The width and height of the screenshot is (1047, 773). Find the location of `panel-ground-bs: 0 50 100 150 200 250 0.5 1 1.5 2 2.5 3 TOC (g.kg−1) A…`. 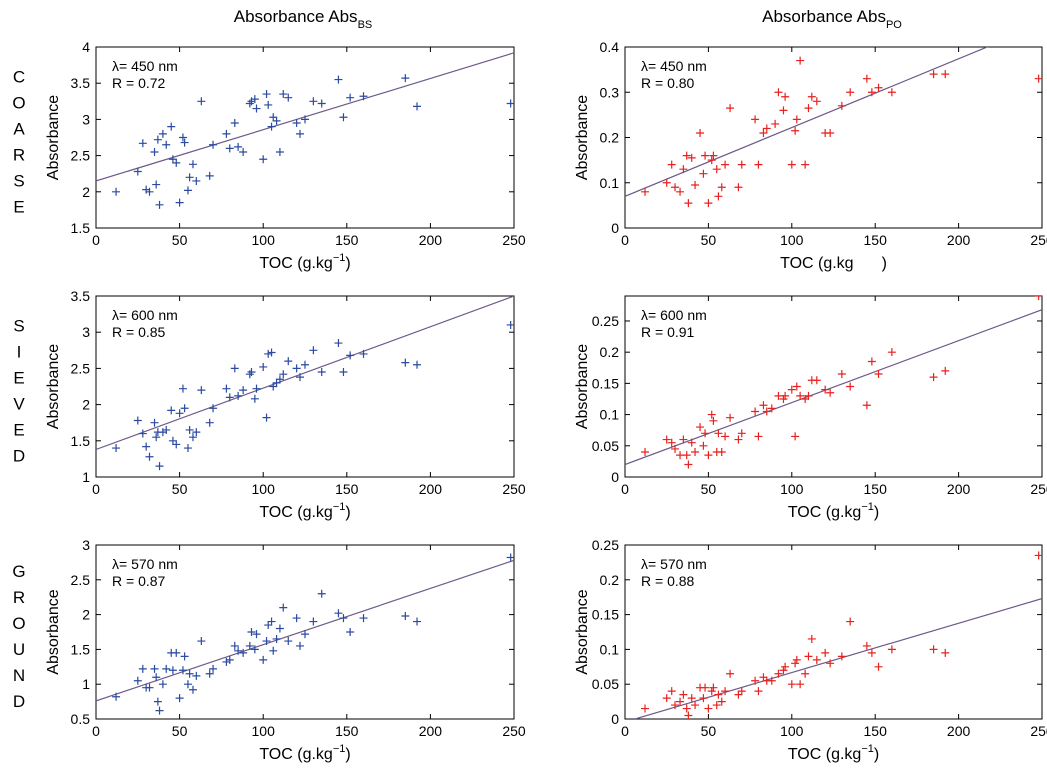

panel-ground-bs: 0 50 100 150 200 250 0.5 1 1.5 2 2.5 3 TOC (g.kg−1) A… is located at coordinates (285, 650).